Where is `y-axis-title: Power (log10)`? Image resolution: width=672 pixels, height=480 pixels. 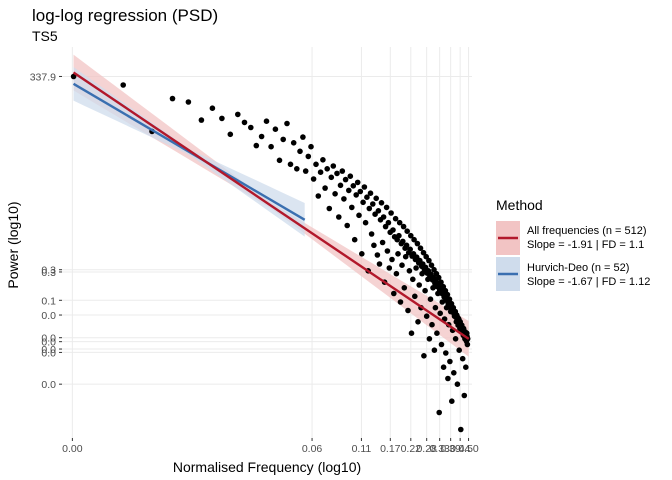
y-axis-title: Power (log10) is located at coordinates (13, 244).